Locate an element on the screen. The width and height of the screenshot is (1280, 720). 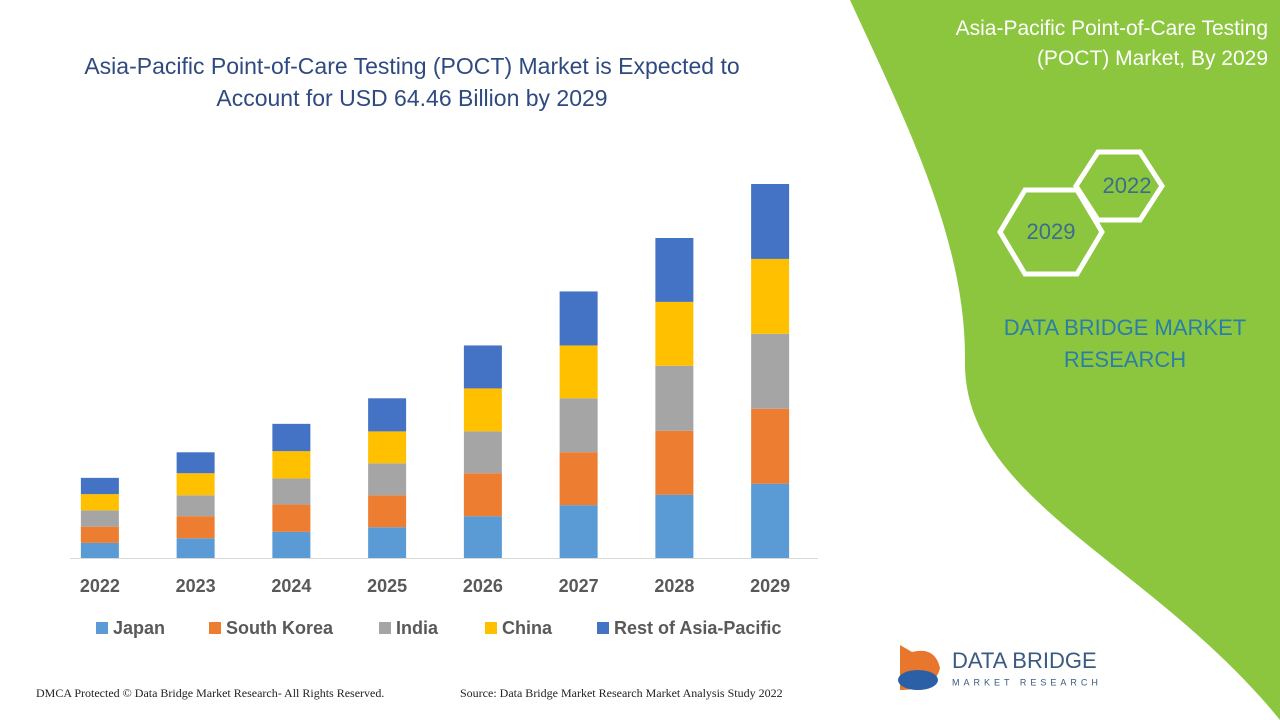
hexagon-label: 2022 is located at coordinates (1127, 185).